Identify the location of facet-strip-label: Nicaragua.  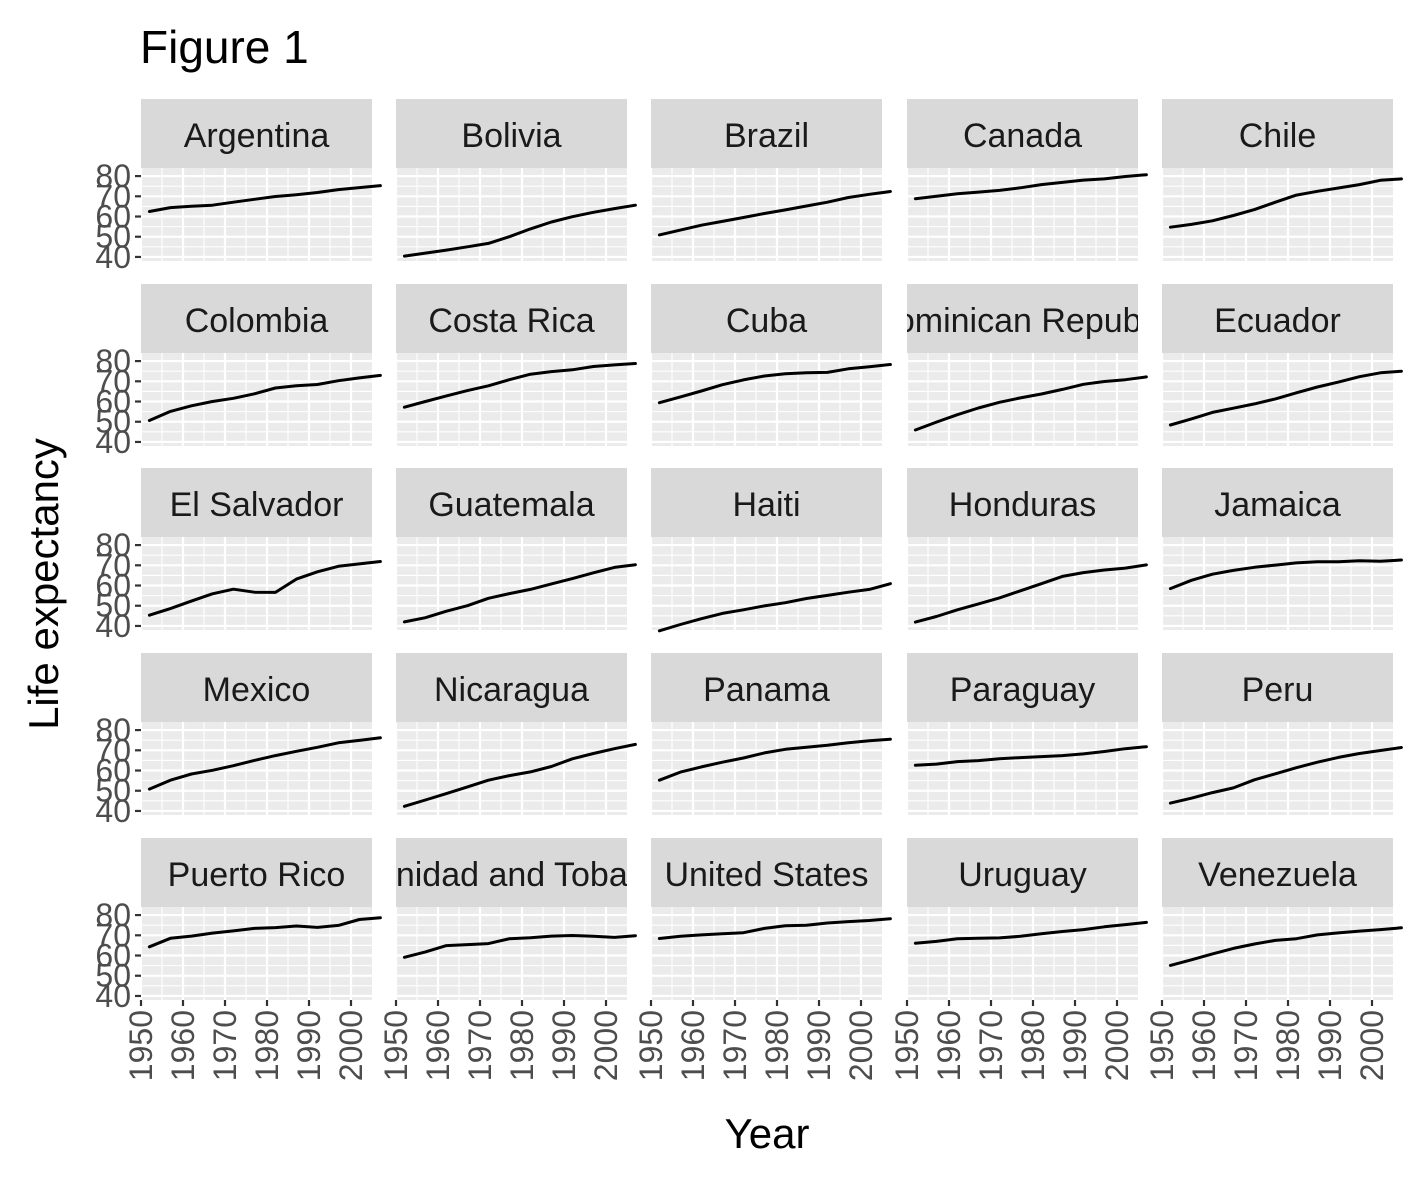
(511, 690).